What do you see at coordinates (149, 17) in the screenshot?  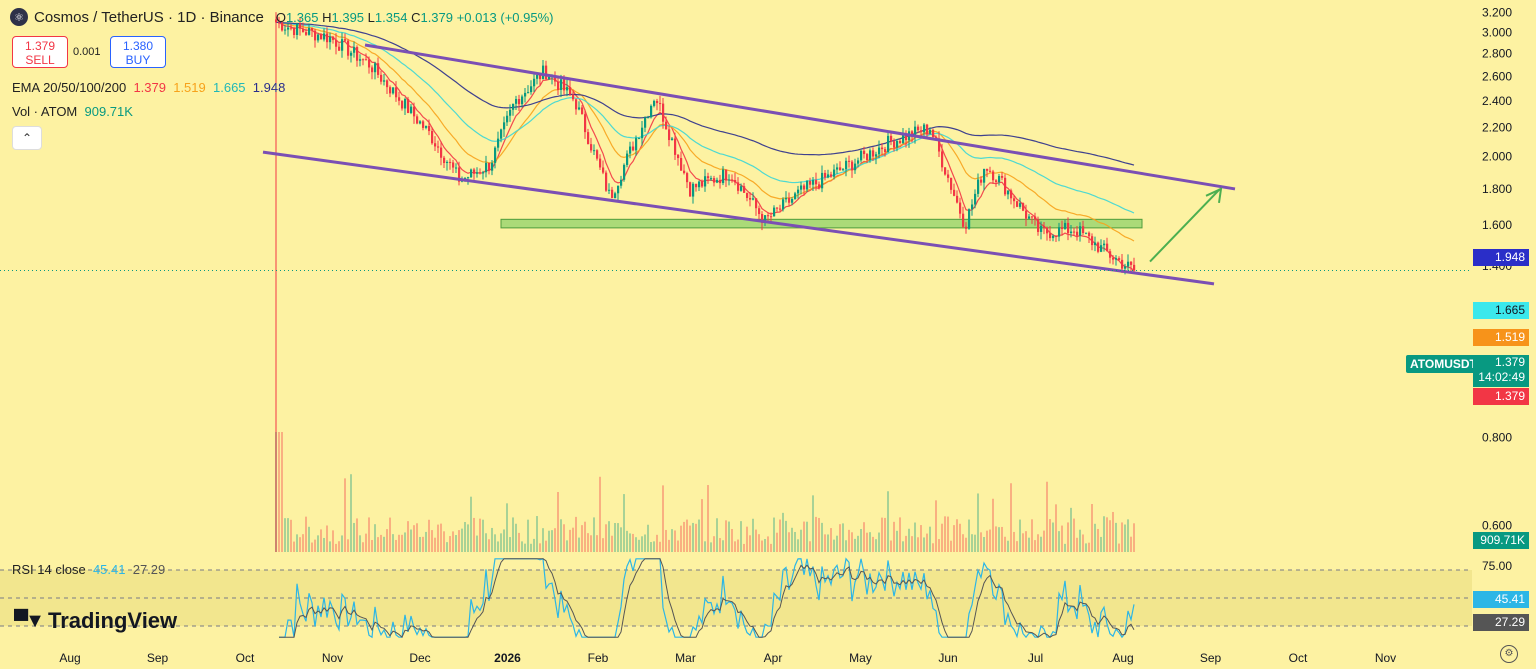 I see `symbol-title: Cosmos / TetherUS · 1D · Binance` at bounding box center [149, 17].